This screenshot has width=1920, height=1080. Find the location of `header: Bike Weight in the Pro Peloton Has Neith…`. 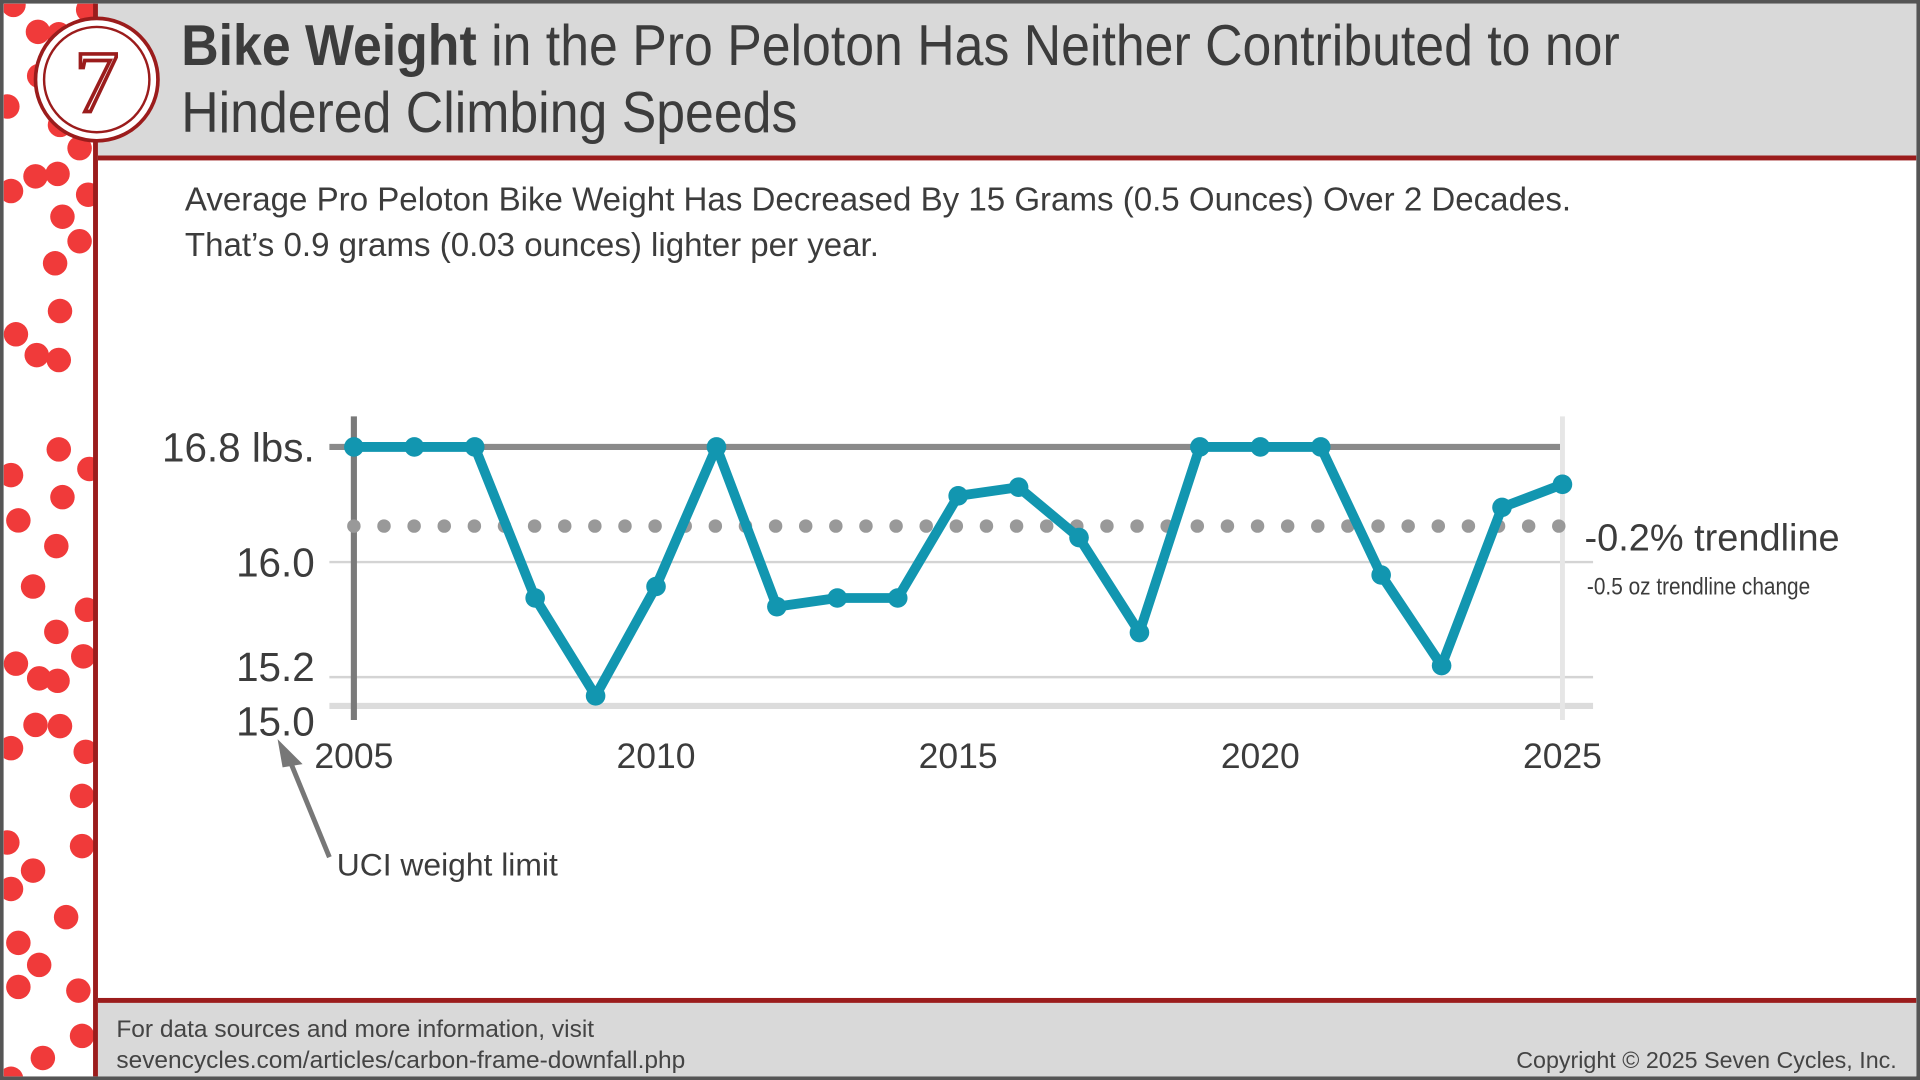

header: Bike Weight in the Pro Peloton Has Neith… is located at coordinates (1007, 82).